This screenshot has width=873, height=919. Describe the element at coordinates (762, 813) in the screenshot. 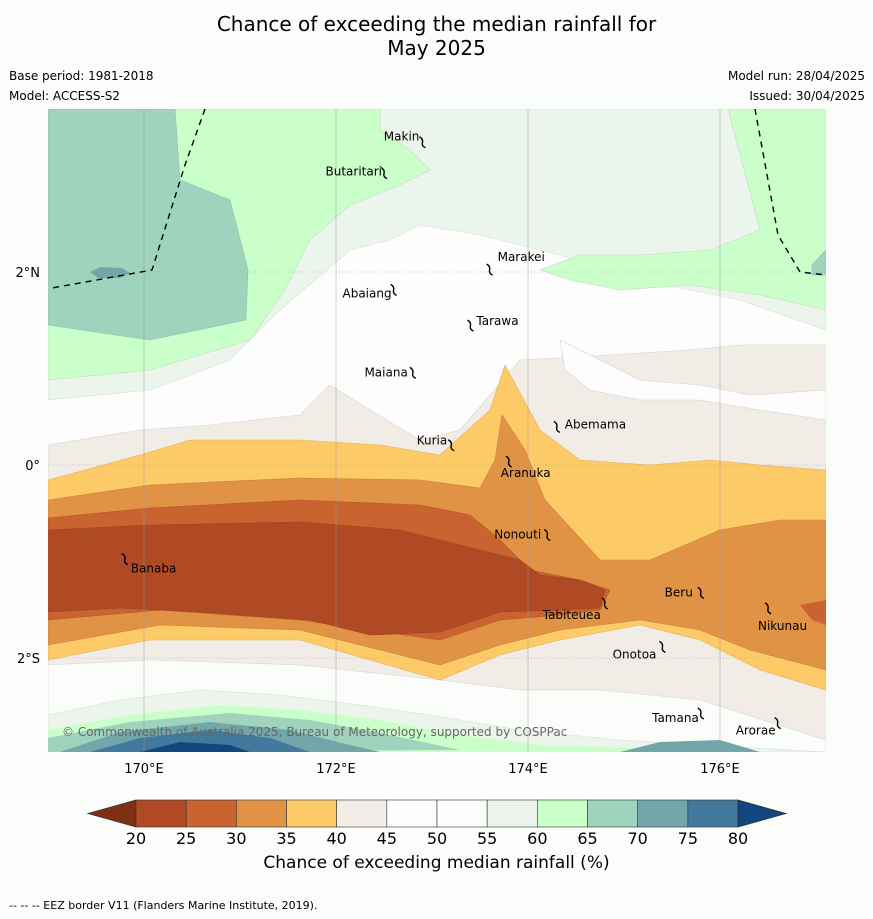

I see `colorbar-over-arrow` at that location.